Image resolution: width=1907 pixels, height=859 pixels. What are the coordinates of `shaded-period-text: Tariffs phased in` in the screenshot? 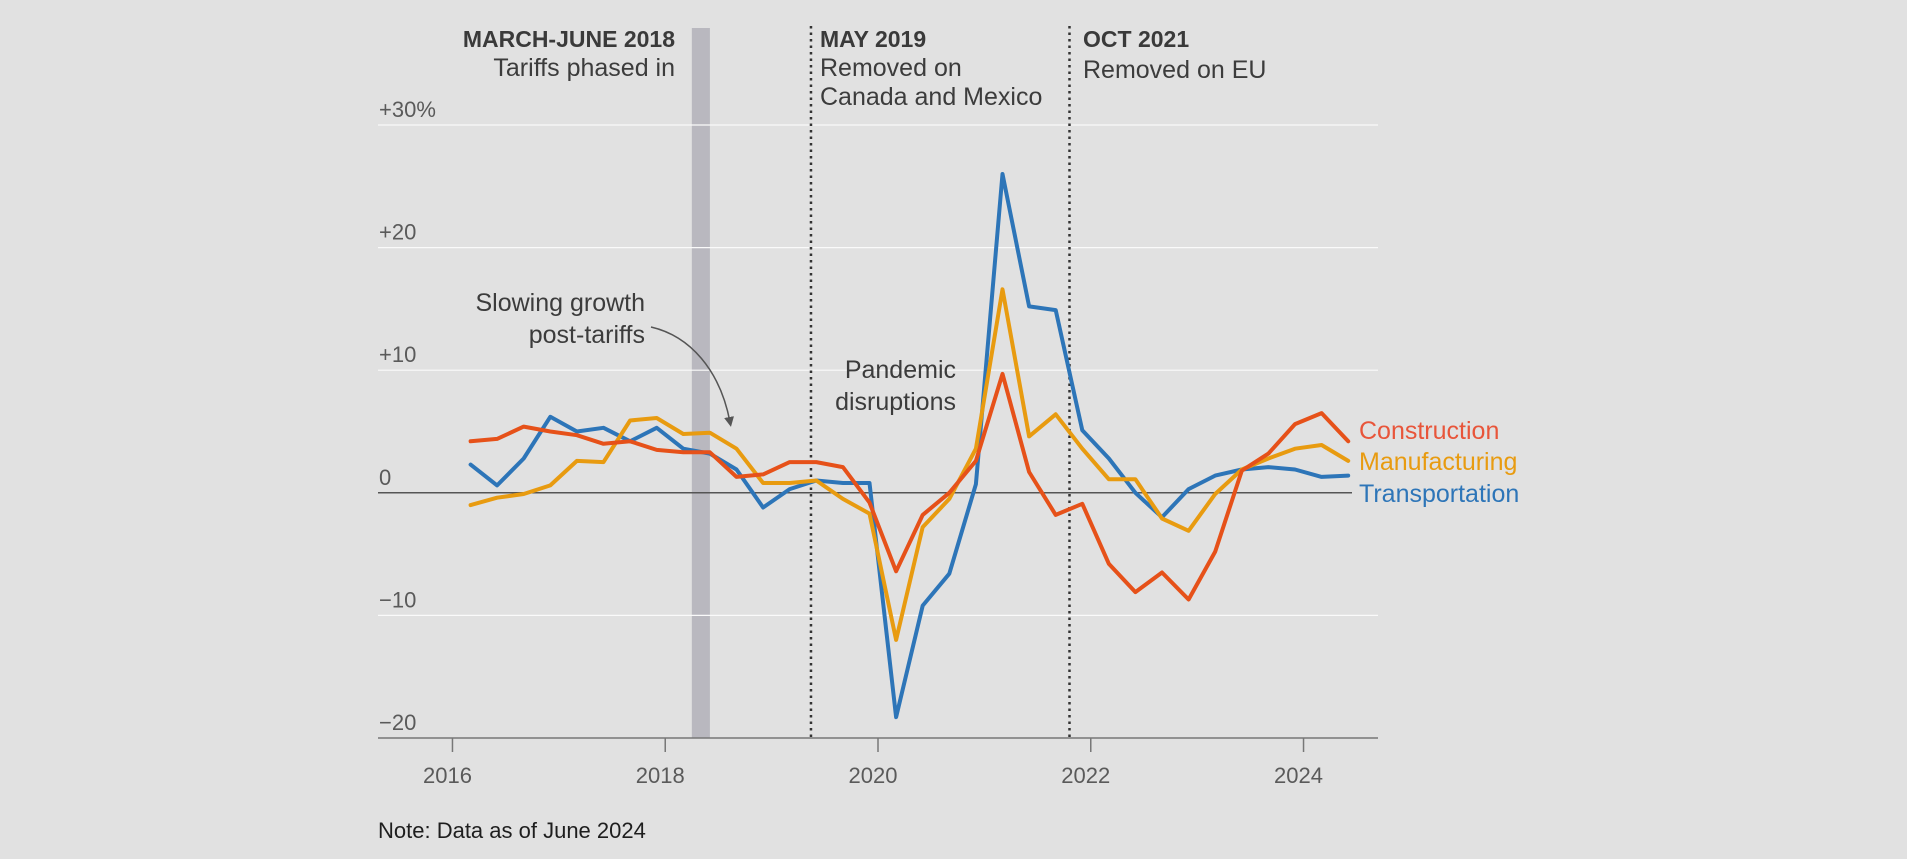 It's located at (584, 68).